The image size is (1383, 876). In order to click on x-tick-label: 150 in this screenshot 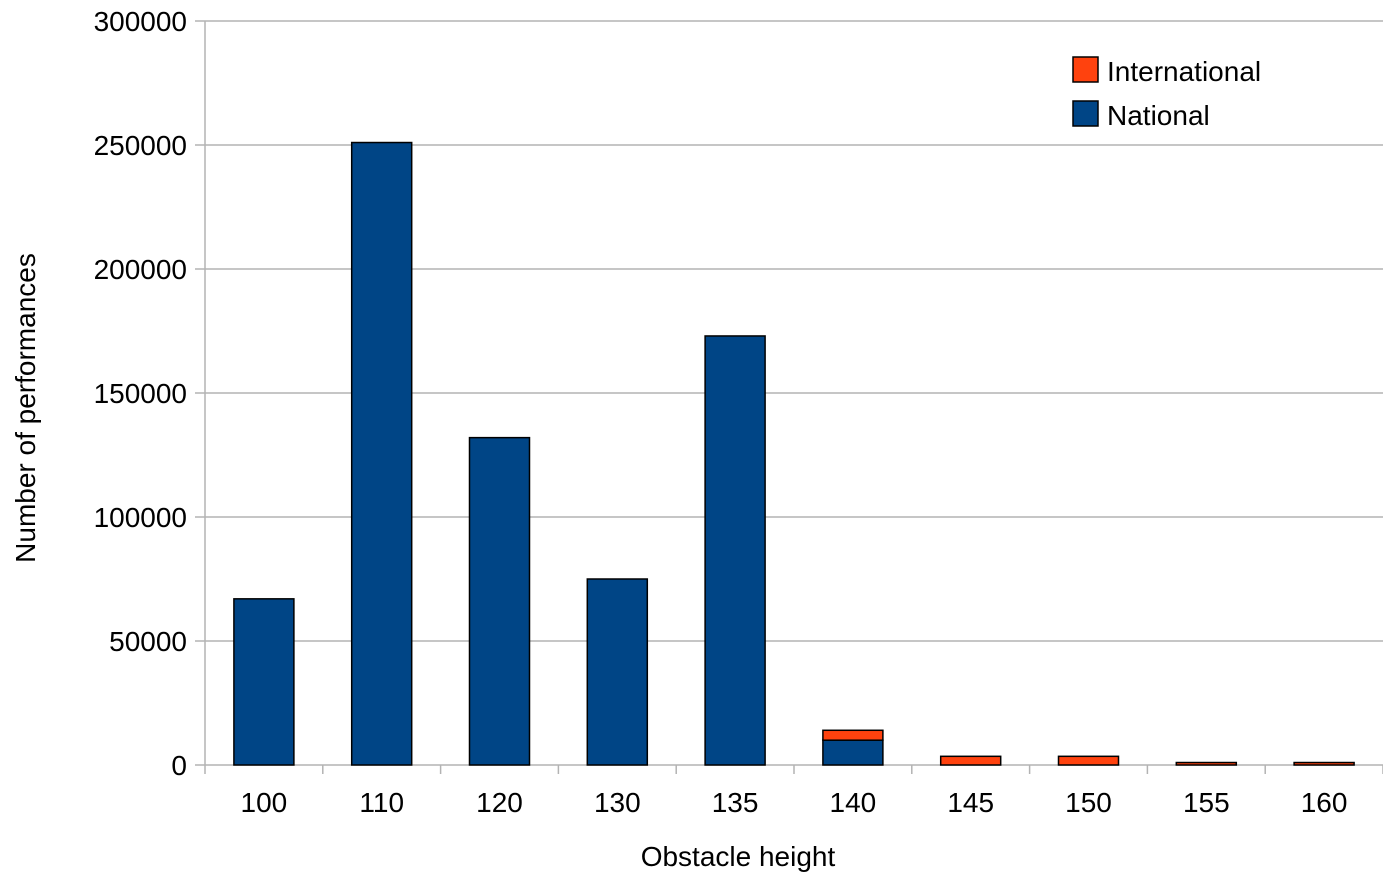, I will do `click(1088, 802)`.